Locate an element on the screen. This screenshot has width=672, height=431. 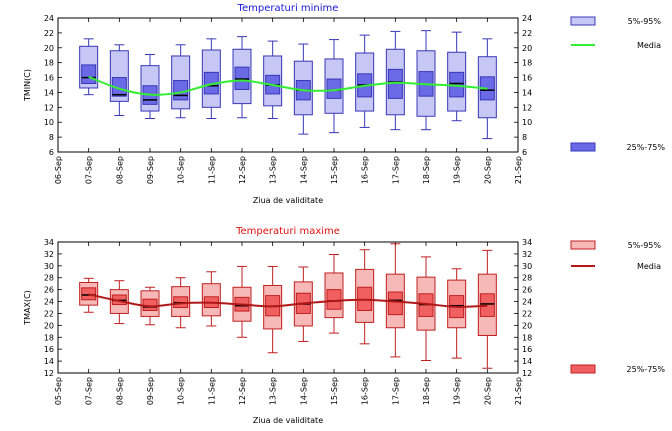
y-tick-label-right: 10 is located at coordinates (527, 122).